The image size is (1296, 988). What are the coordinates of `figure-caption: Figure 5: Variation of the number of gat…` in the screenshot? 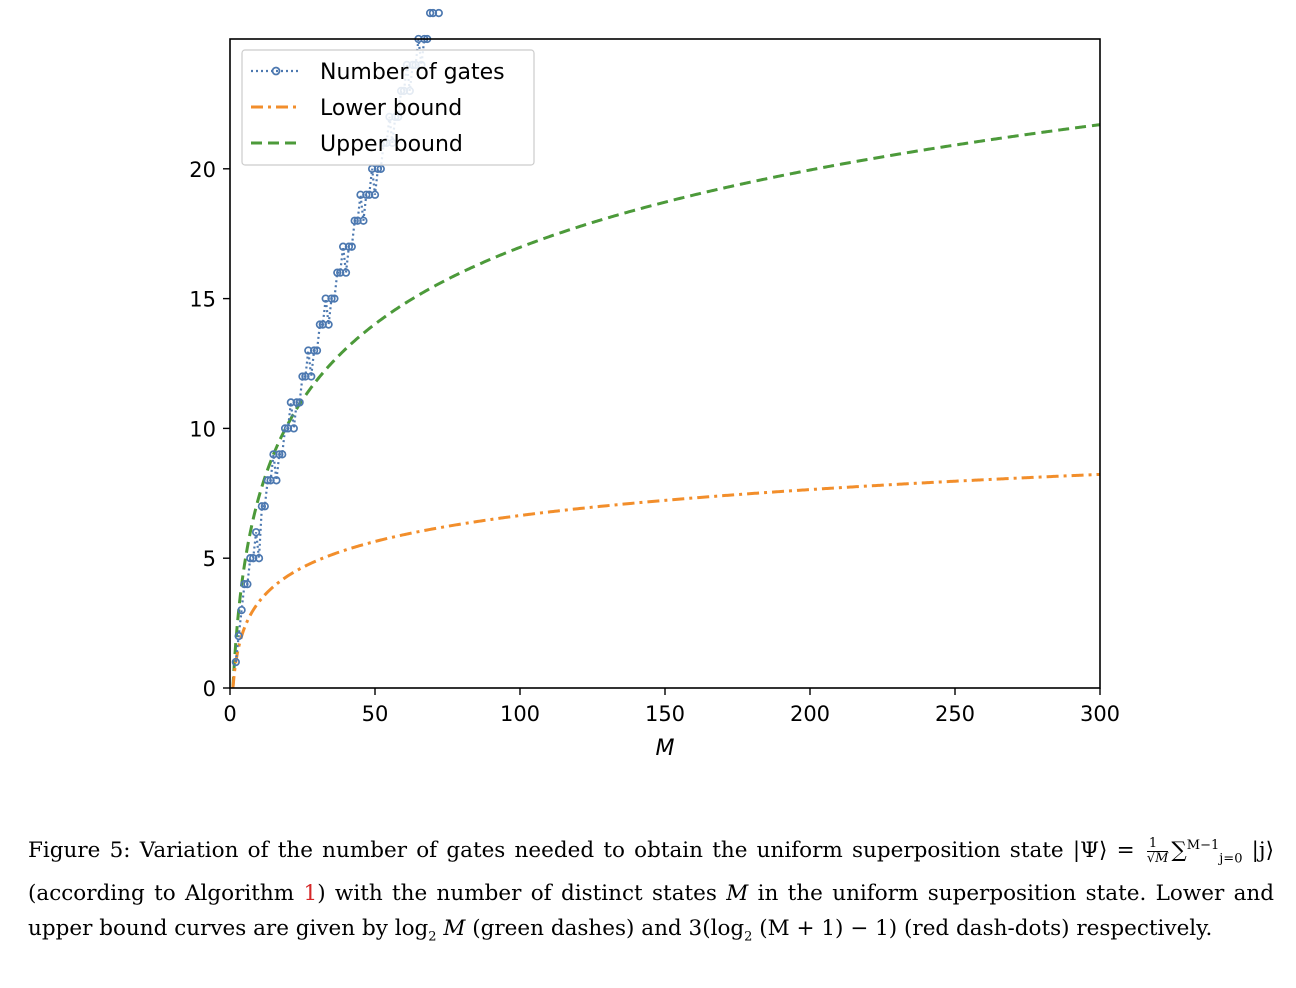 It's located at (651, 890).